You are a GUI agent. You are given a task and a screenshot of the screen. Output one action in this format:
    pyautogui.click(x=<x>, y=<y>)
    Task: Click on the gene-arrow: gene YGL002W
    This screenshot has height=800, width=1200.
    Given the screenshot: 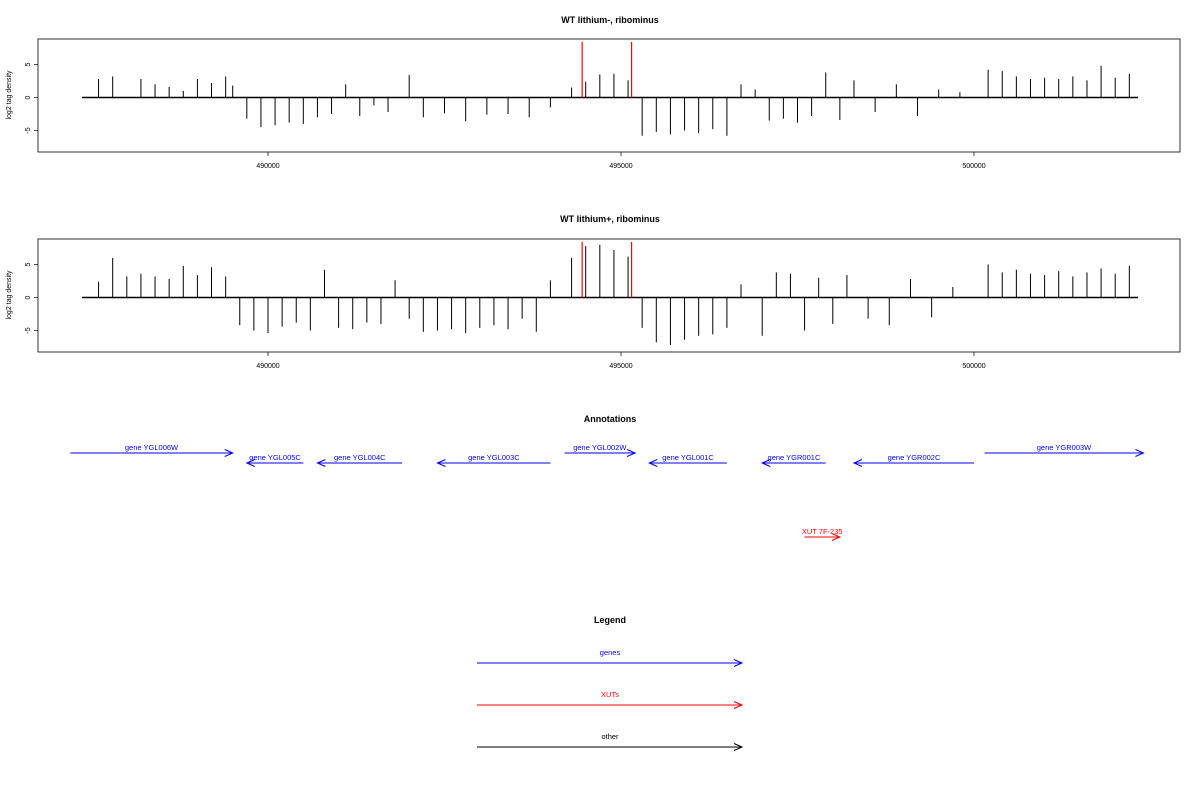 What is the action you would take?
    pyautogui.click(x=600, y=450)
    